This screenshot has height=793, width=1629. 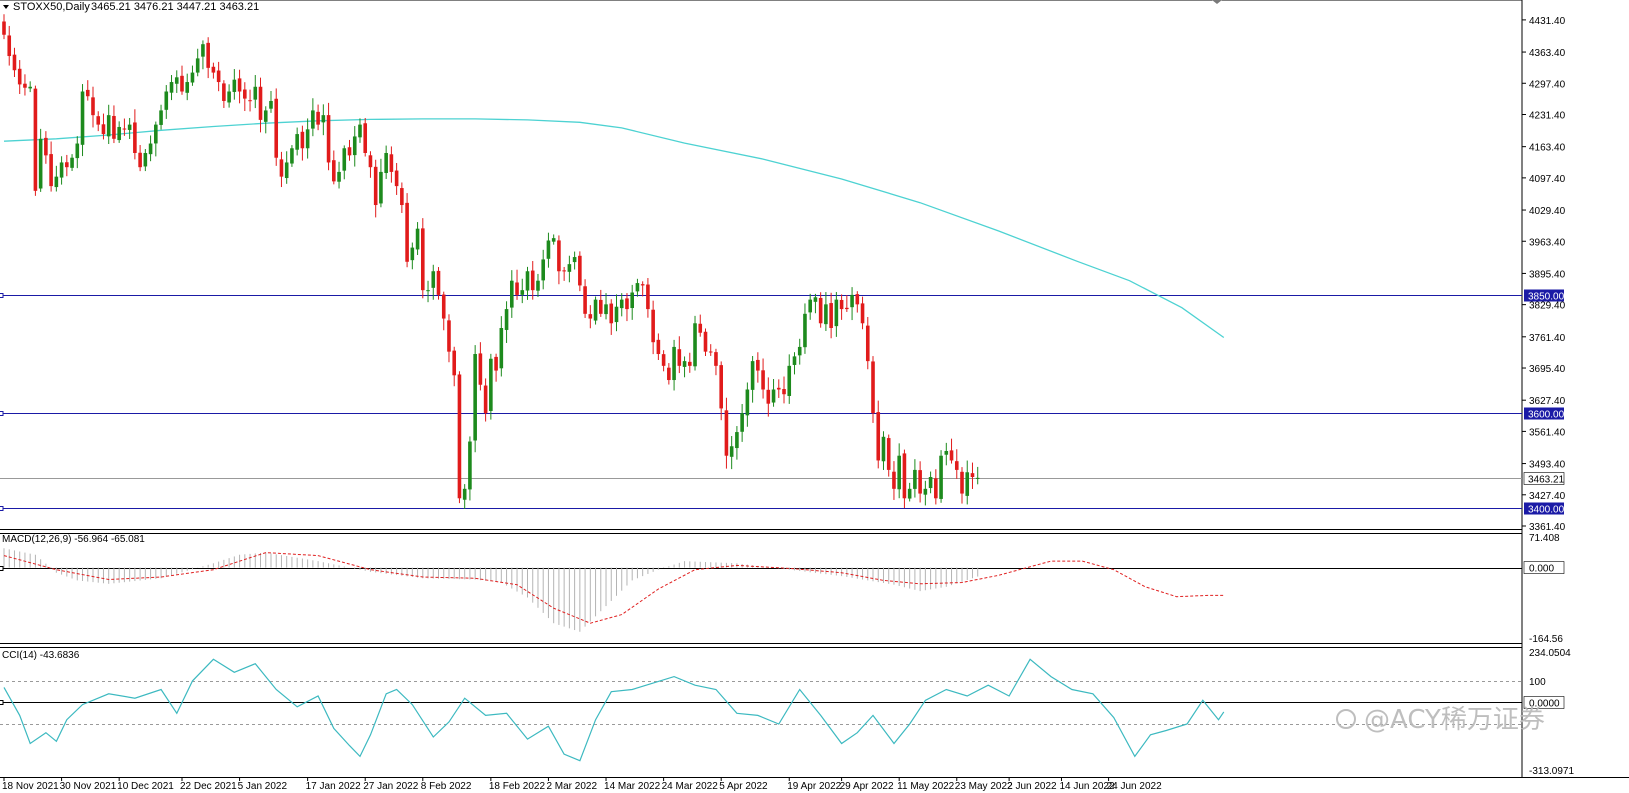 What do you see at coordinates (1547, 274) in the screenshot?
I see `price-tick-label: 3895.40` at bounding box center [1547, 274].